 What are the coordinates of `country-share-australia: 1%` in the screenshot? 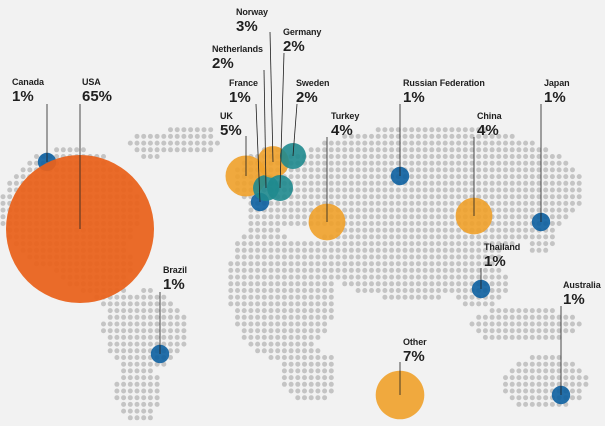 It's located at (574, 299).